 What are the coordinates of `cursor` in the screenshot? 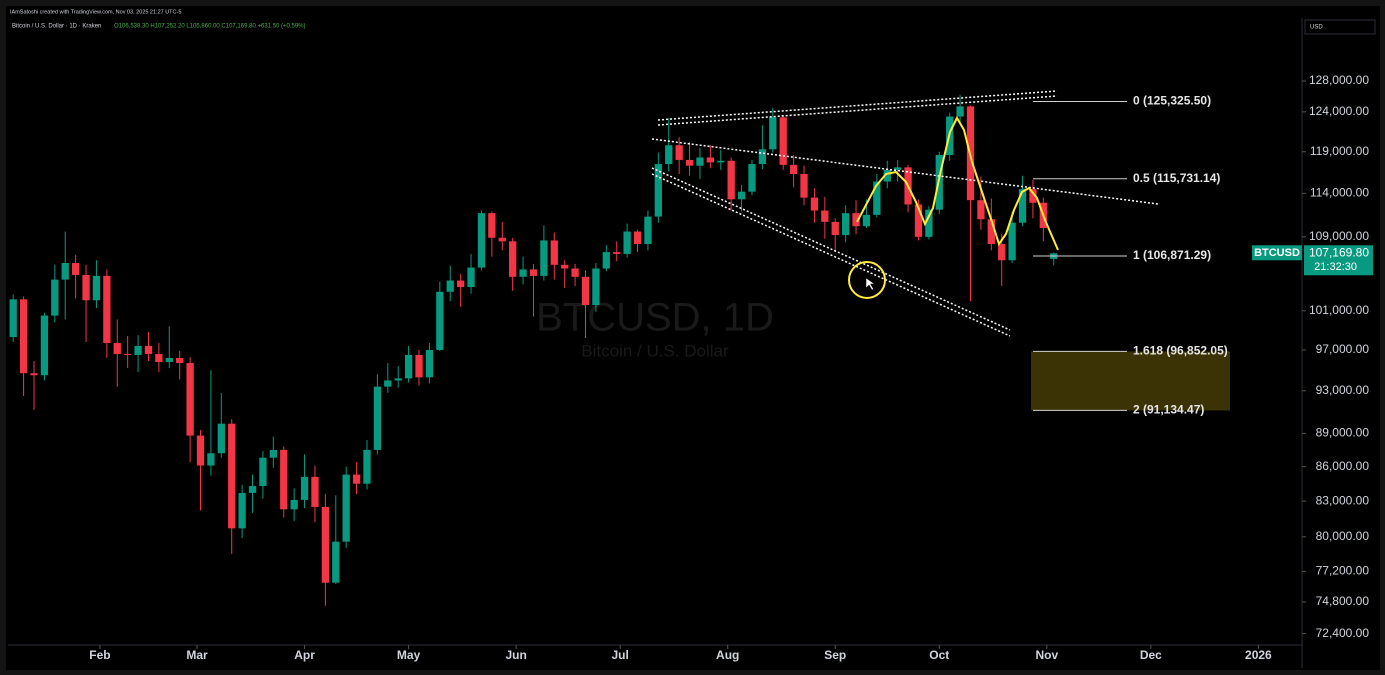 It's located at (870, 284).